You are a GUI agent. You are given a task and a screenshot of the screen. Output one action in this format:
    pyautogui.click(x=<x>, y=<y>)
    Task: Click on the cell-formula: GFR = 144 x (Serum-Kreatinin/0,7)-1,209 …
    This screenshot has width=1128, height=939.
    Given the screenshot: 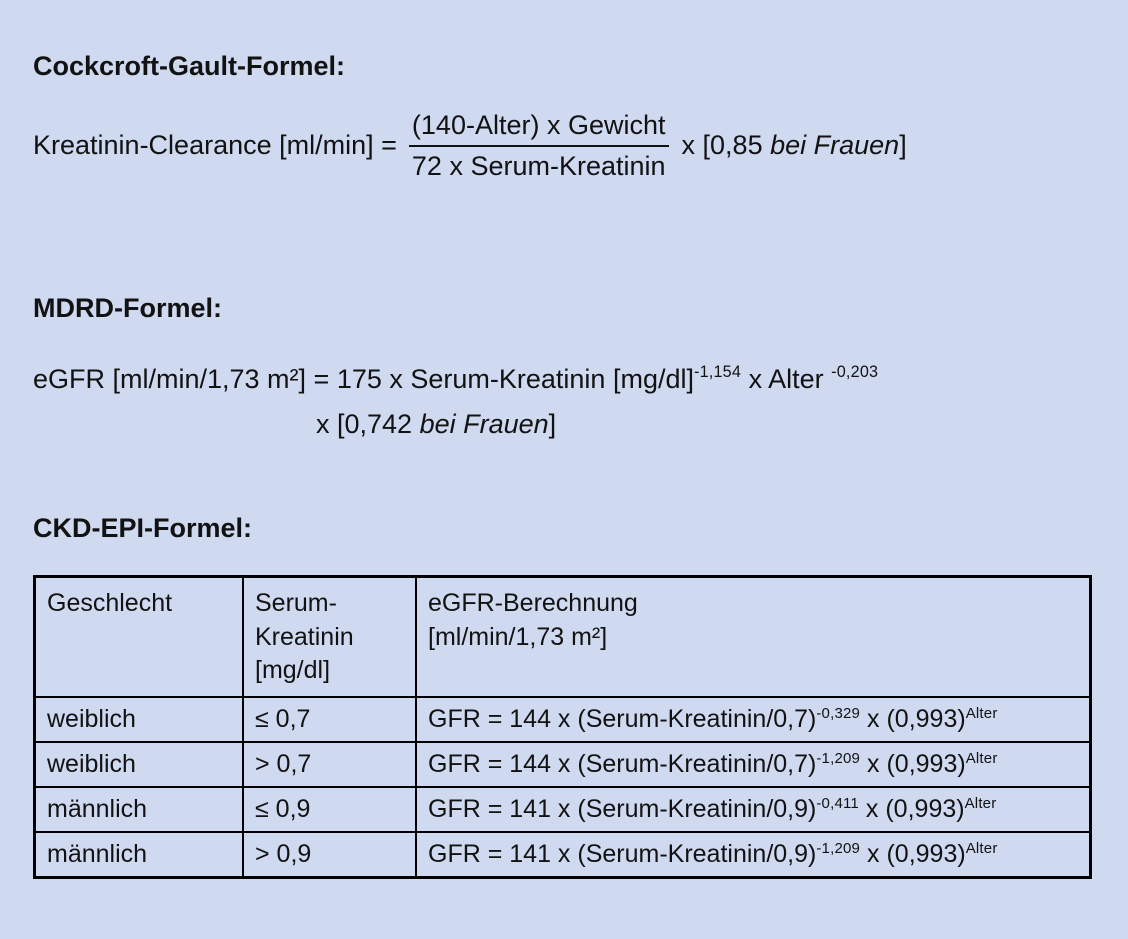 What is the action you would take?
    pyautogui.click(x=753, y=765)
    